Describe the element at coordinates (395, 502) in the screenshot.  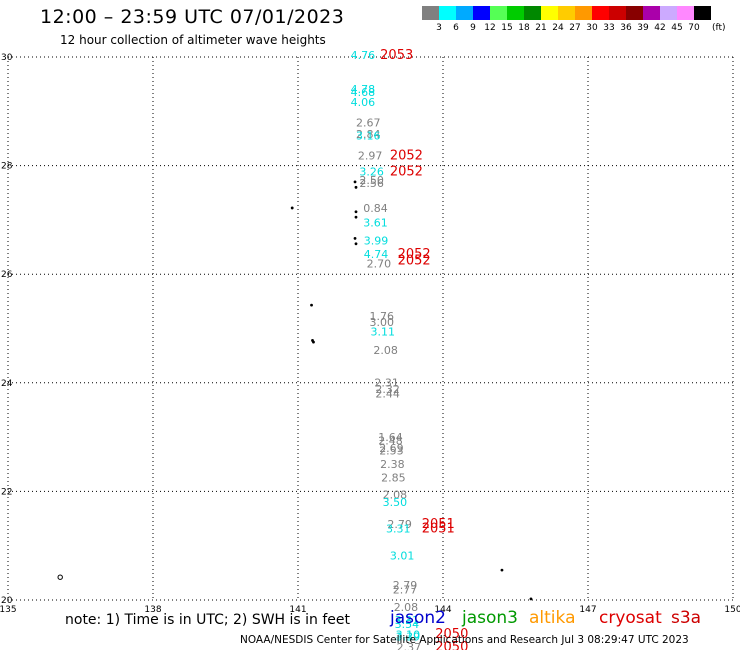
I see `wave-height-label: 3.50` at that location.